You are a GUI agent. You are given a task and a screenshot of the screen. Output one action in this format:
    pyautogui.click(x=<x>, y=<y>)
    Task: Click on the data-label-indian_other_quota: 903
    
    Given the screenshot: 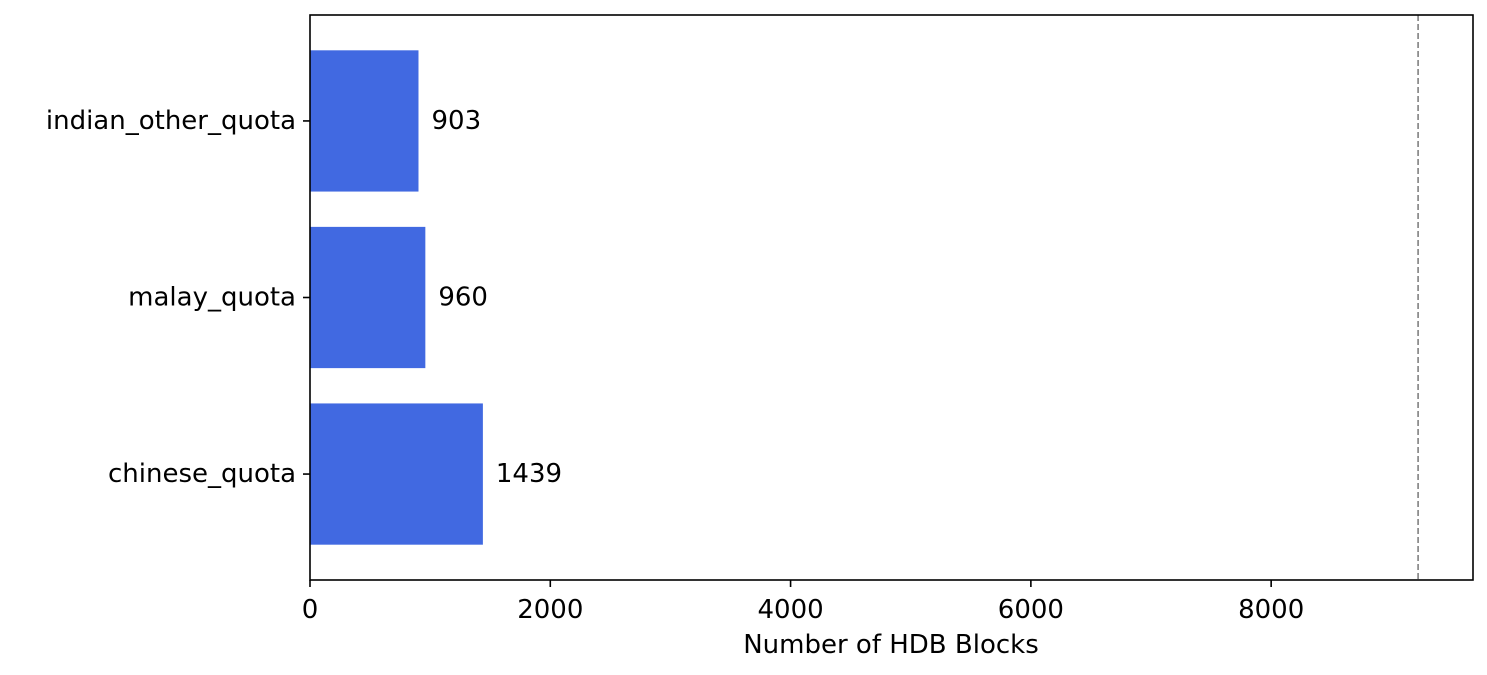 What is the action you would take?
    pyautogui.click(x=456, y=121)
    